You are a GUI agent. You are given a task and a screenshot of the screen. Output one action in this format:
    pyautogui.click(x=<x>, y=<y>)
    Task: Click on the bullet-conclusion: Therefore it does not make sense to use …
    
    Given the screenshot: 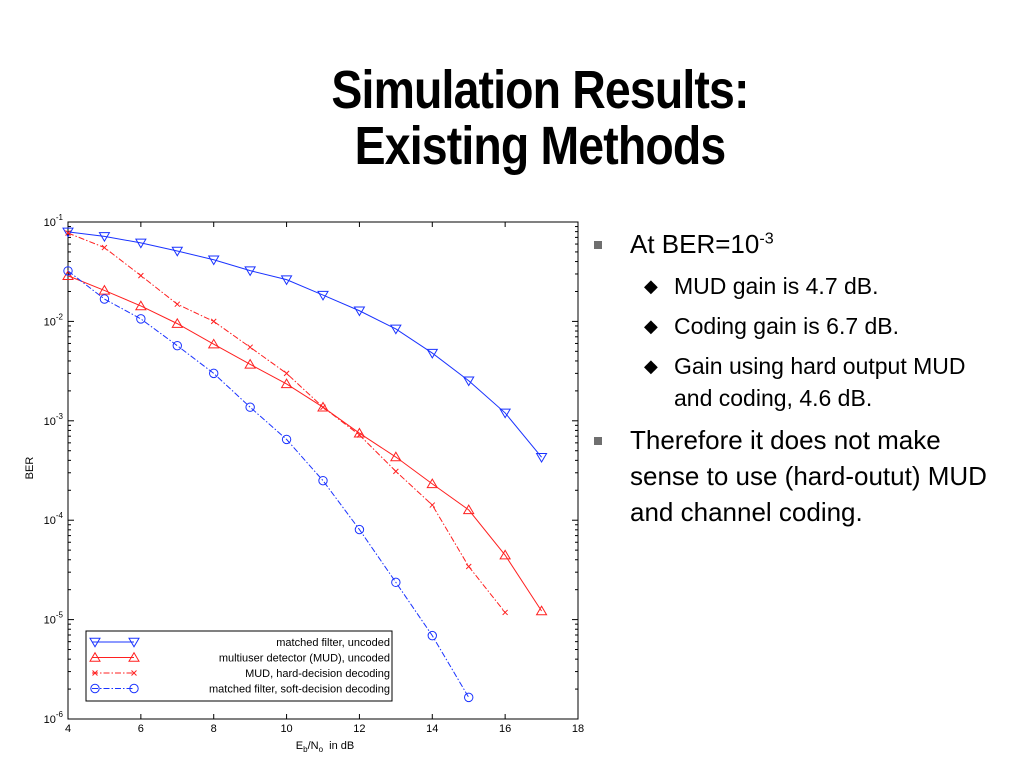 What is the action you would take?
    pyautogui.click(x=800, y=476)
    